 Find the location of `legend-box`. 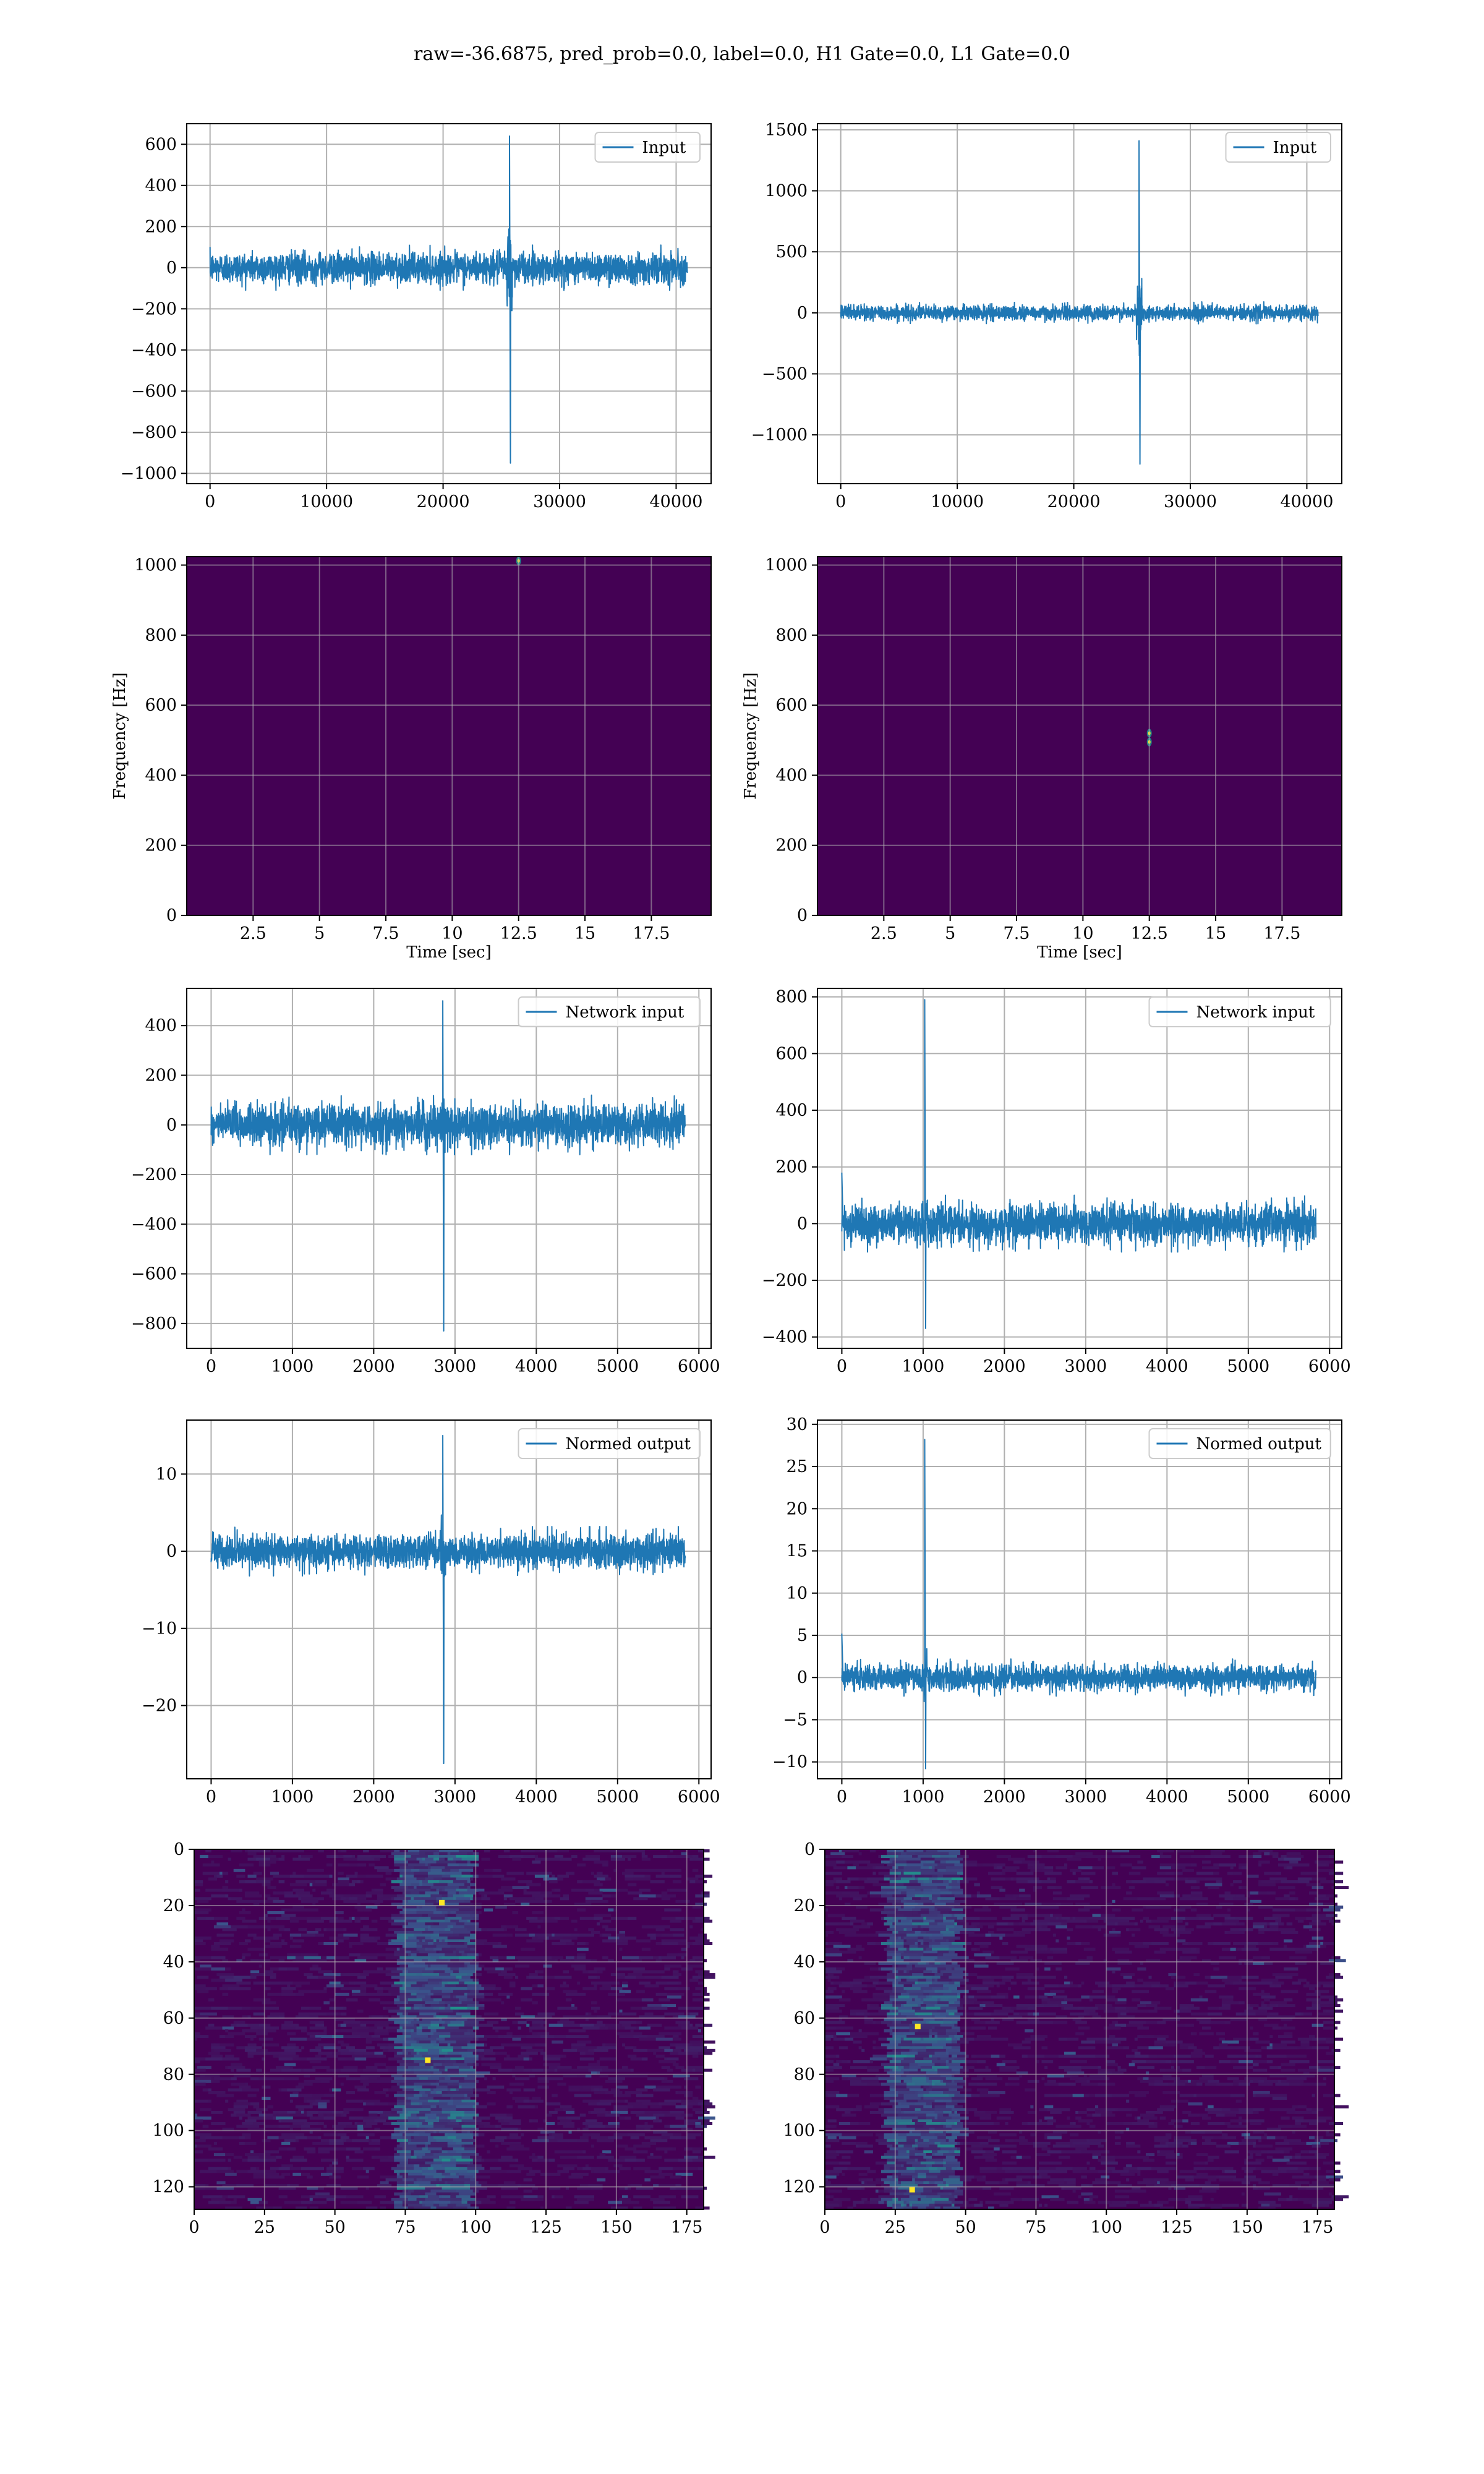

legend-box is located at coordinates (609, 1444).